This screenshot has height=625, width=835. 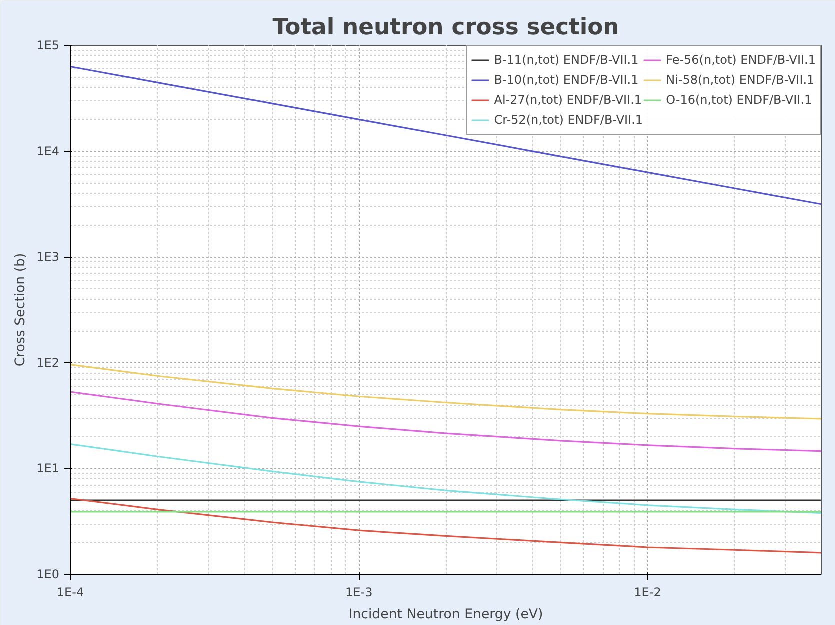 What do you see at coordinates (569, 120) in the screenshot?
I see `legend-label: Cr-52(n,tot) ENDF/B-VII.1` at bounding box center [569, 120].